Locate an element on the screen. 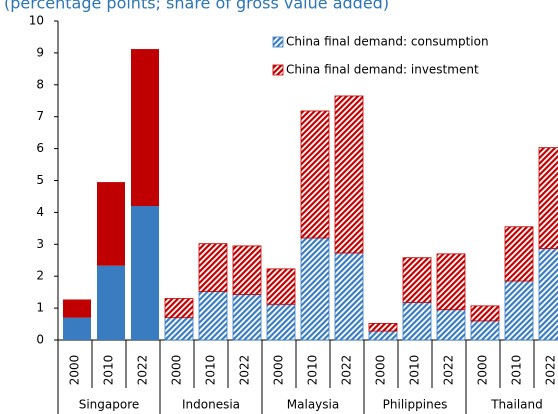 Image resolution: width=558 pixels, height=414 pixels. y-tick-label: 1 is located at coordinates (40, 308).